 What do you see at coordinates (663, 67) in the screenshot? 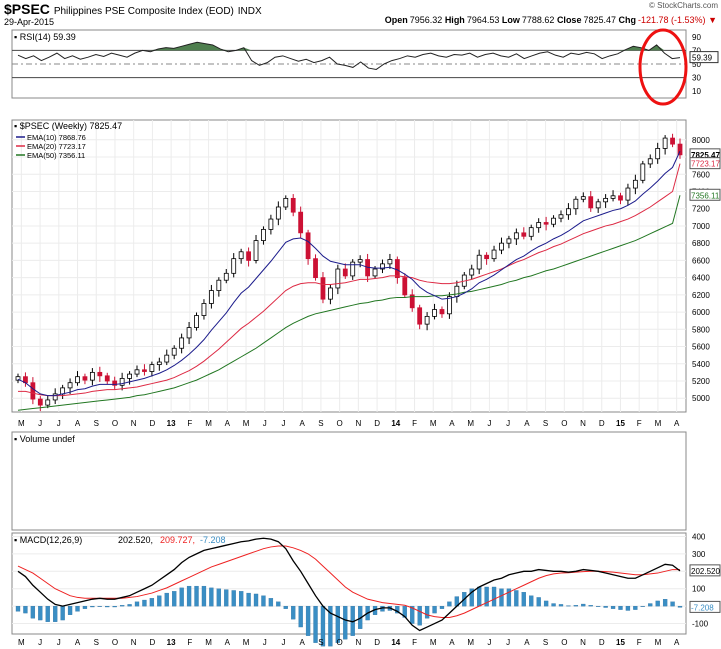
I see `annotation-circle` at bounding box center [663, 67].